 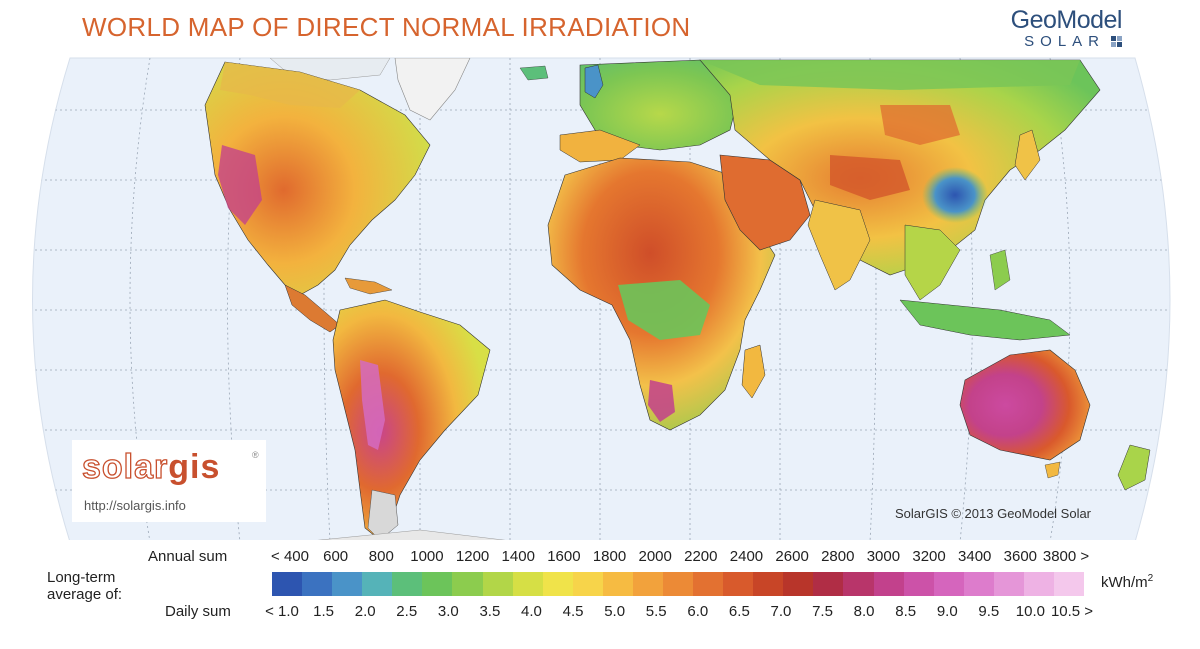 What do you see at coordinates (932, 262) in the screenshot?
I see `southeast-asia` at bounding box center [932, 262].